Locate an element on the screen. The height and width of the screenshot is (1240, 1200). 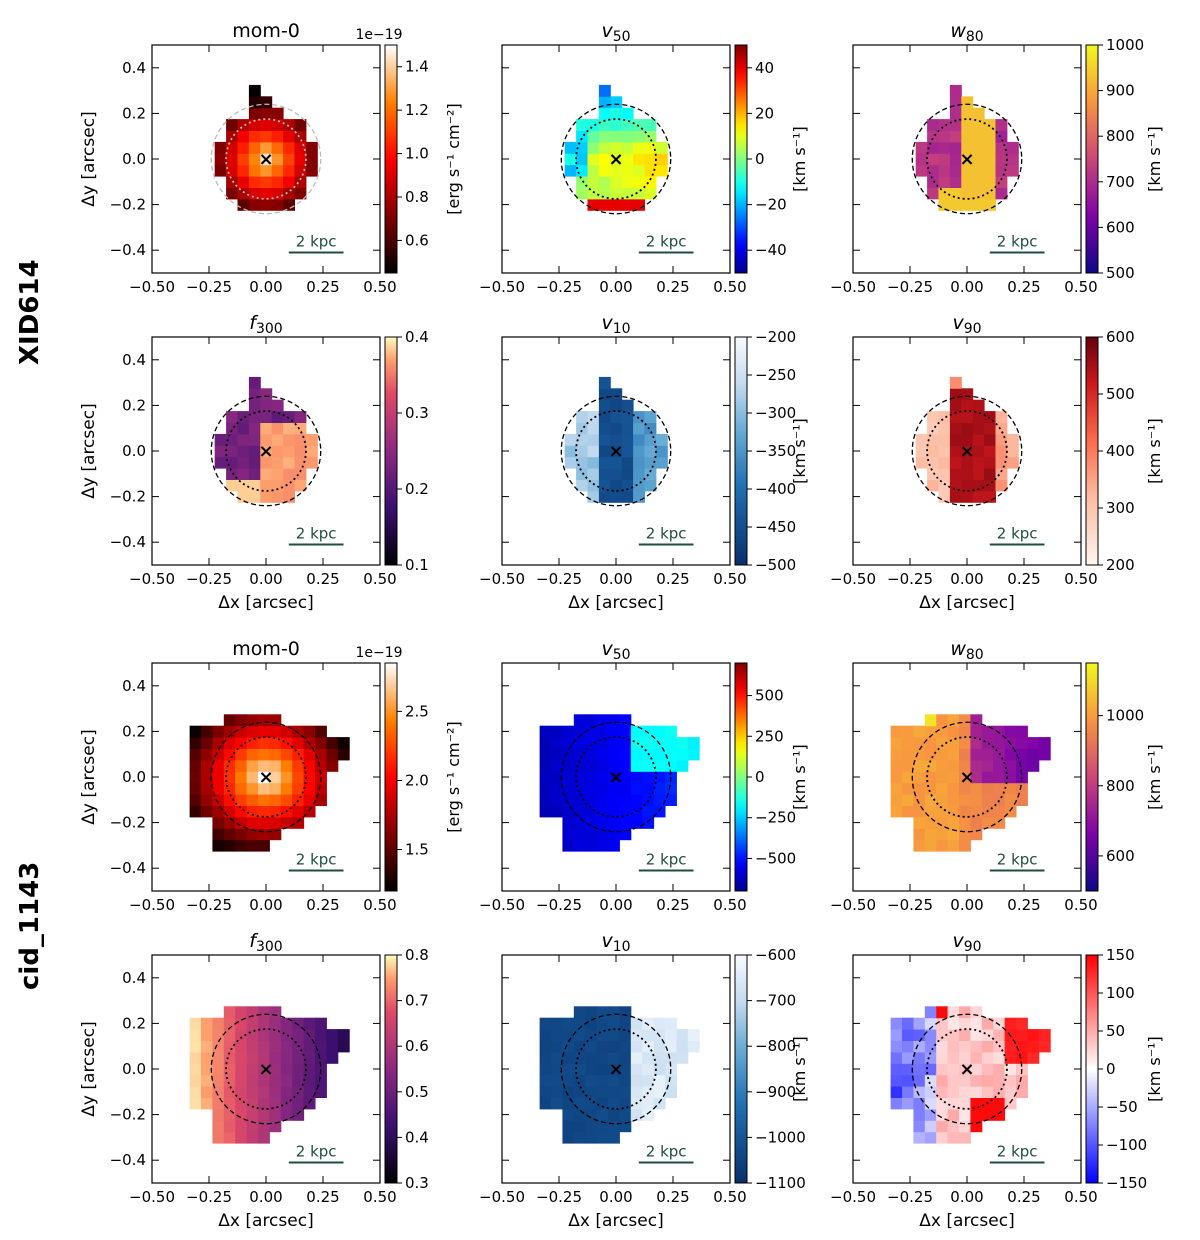
x-tick-label: 0.00 is located at coordinates (615, 905).